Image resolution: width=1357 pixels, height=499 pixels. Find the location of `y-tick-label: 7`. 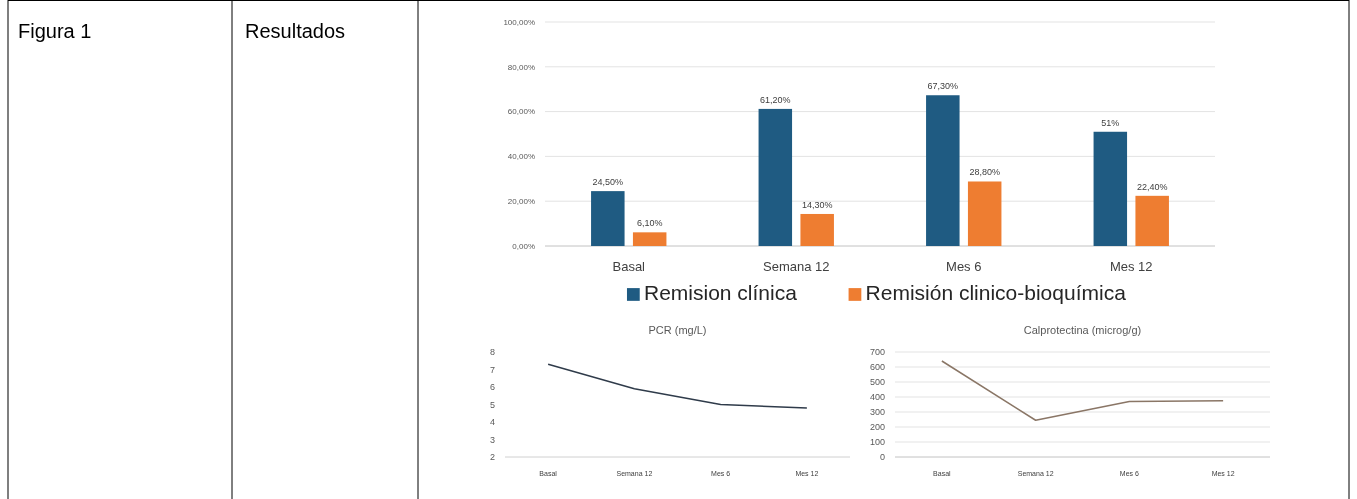

y-tick-label: 7 is located at coordinates (492, 369).